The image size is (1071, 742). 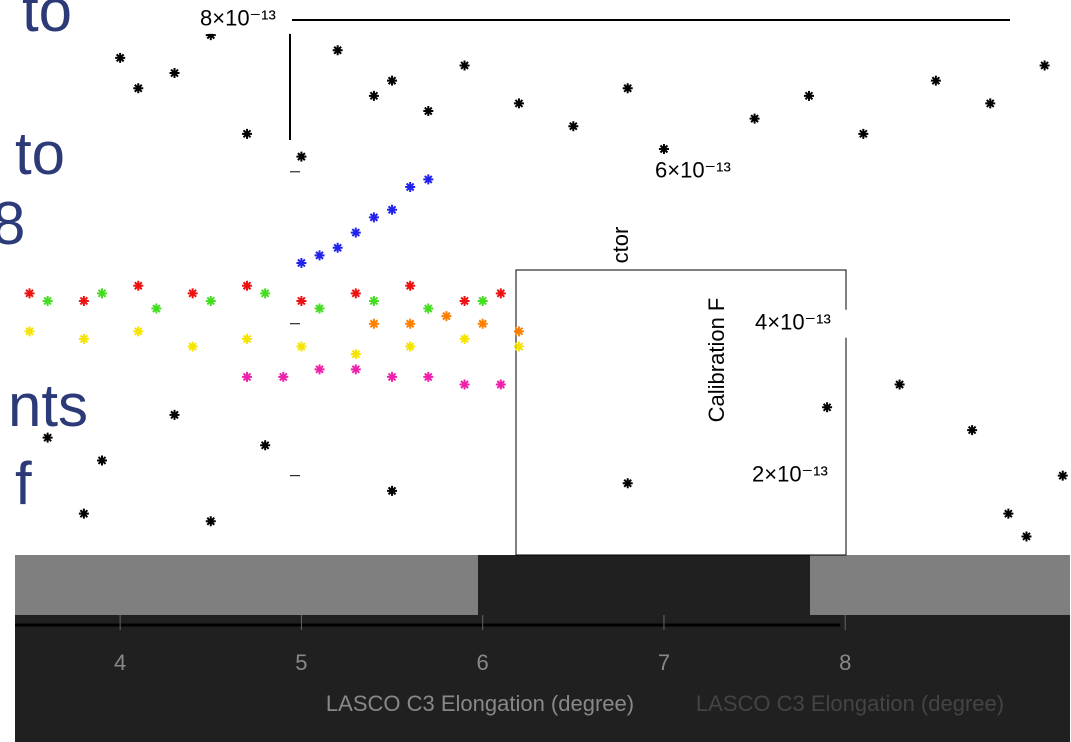 What do you see at coordinates (664, 662) in the screenshot?
I see `x-tick-label: 7` at bounding box center [664, 662].